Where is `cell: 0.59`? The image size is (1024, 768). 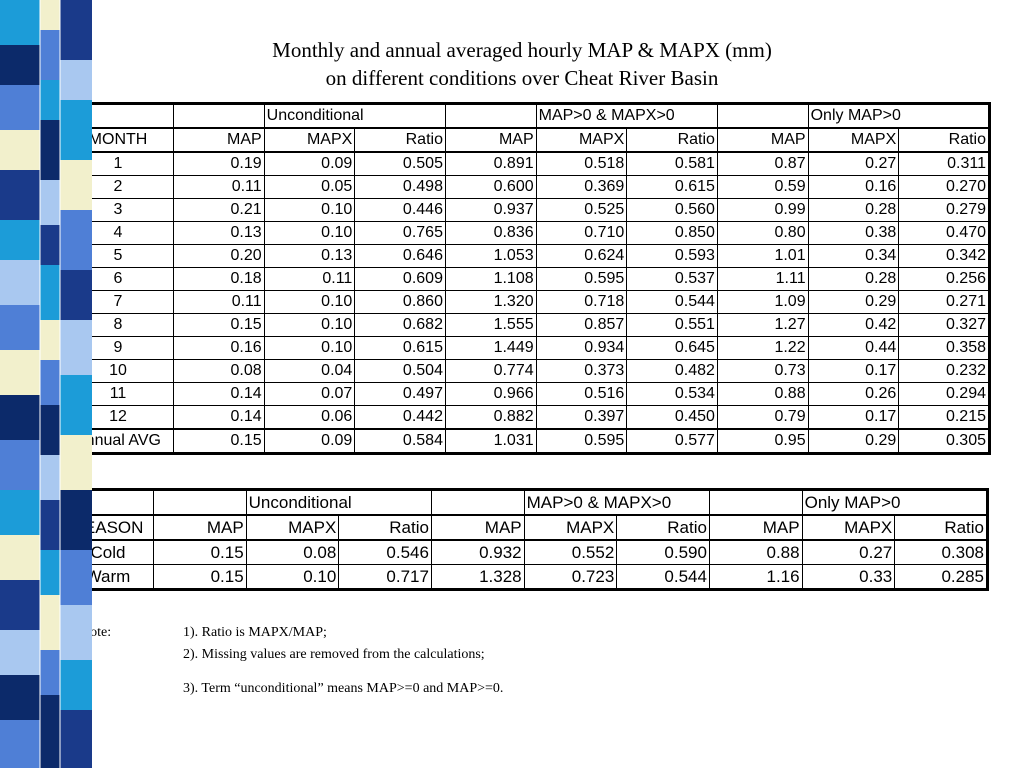 cell: 0.59 is located at coordinates (762, 187).